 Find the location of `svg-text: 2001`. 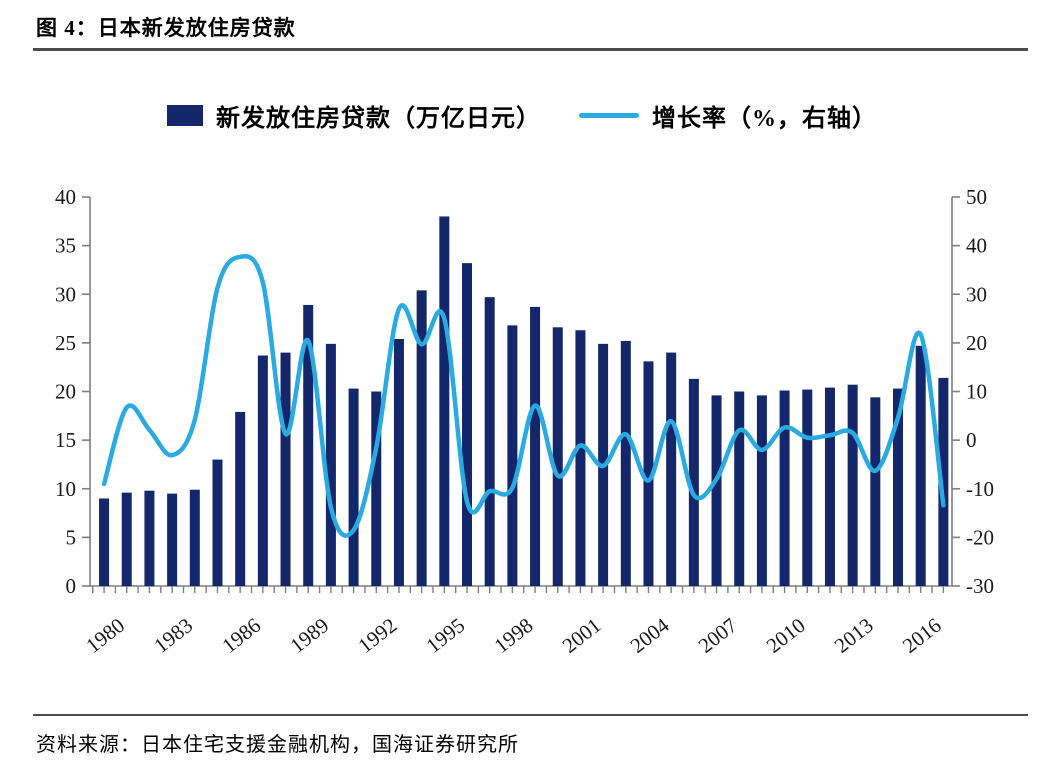

svg-text: 2001 is located at coordinates (582, 635).